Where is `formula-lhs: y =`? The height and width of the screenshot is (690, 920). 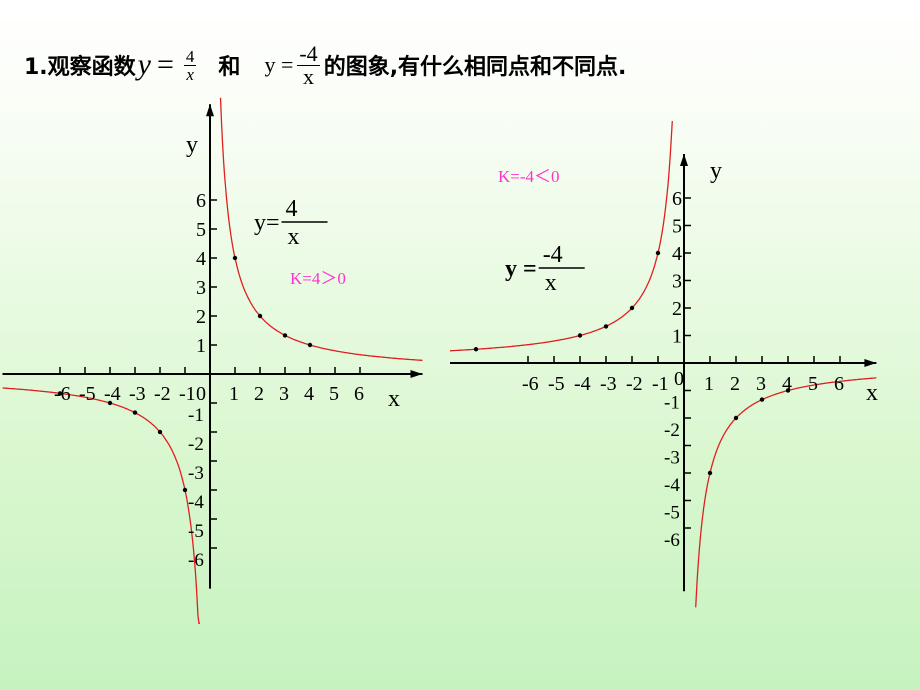
formula-lhs: y = is located at coordinates (521, 269).